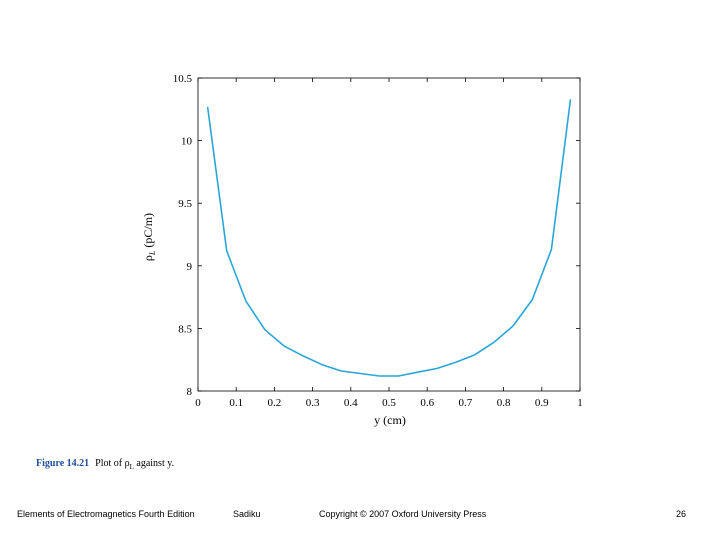  What do you see at coordinates (247, 514) in the screenshot?
I see `footer-author: Sadiku` at bounding box center [247, 514].